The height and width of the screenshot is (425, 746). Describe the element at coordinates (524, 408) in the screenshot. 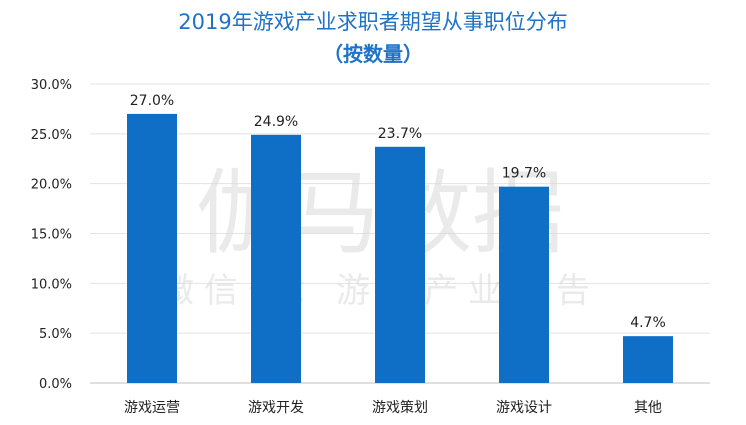

I see `x-tick-label: 游戏设计` at that location.